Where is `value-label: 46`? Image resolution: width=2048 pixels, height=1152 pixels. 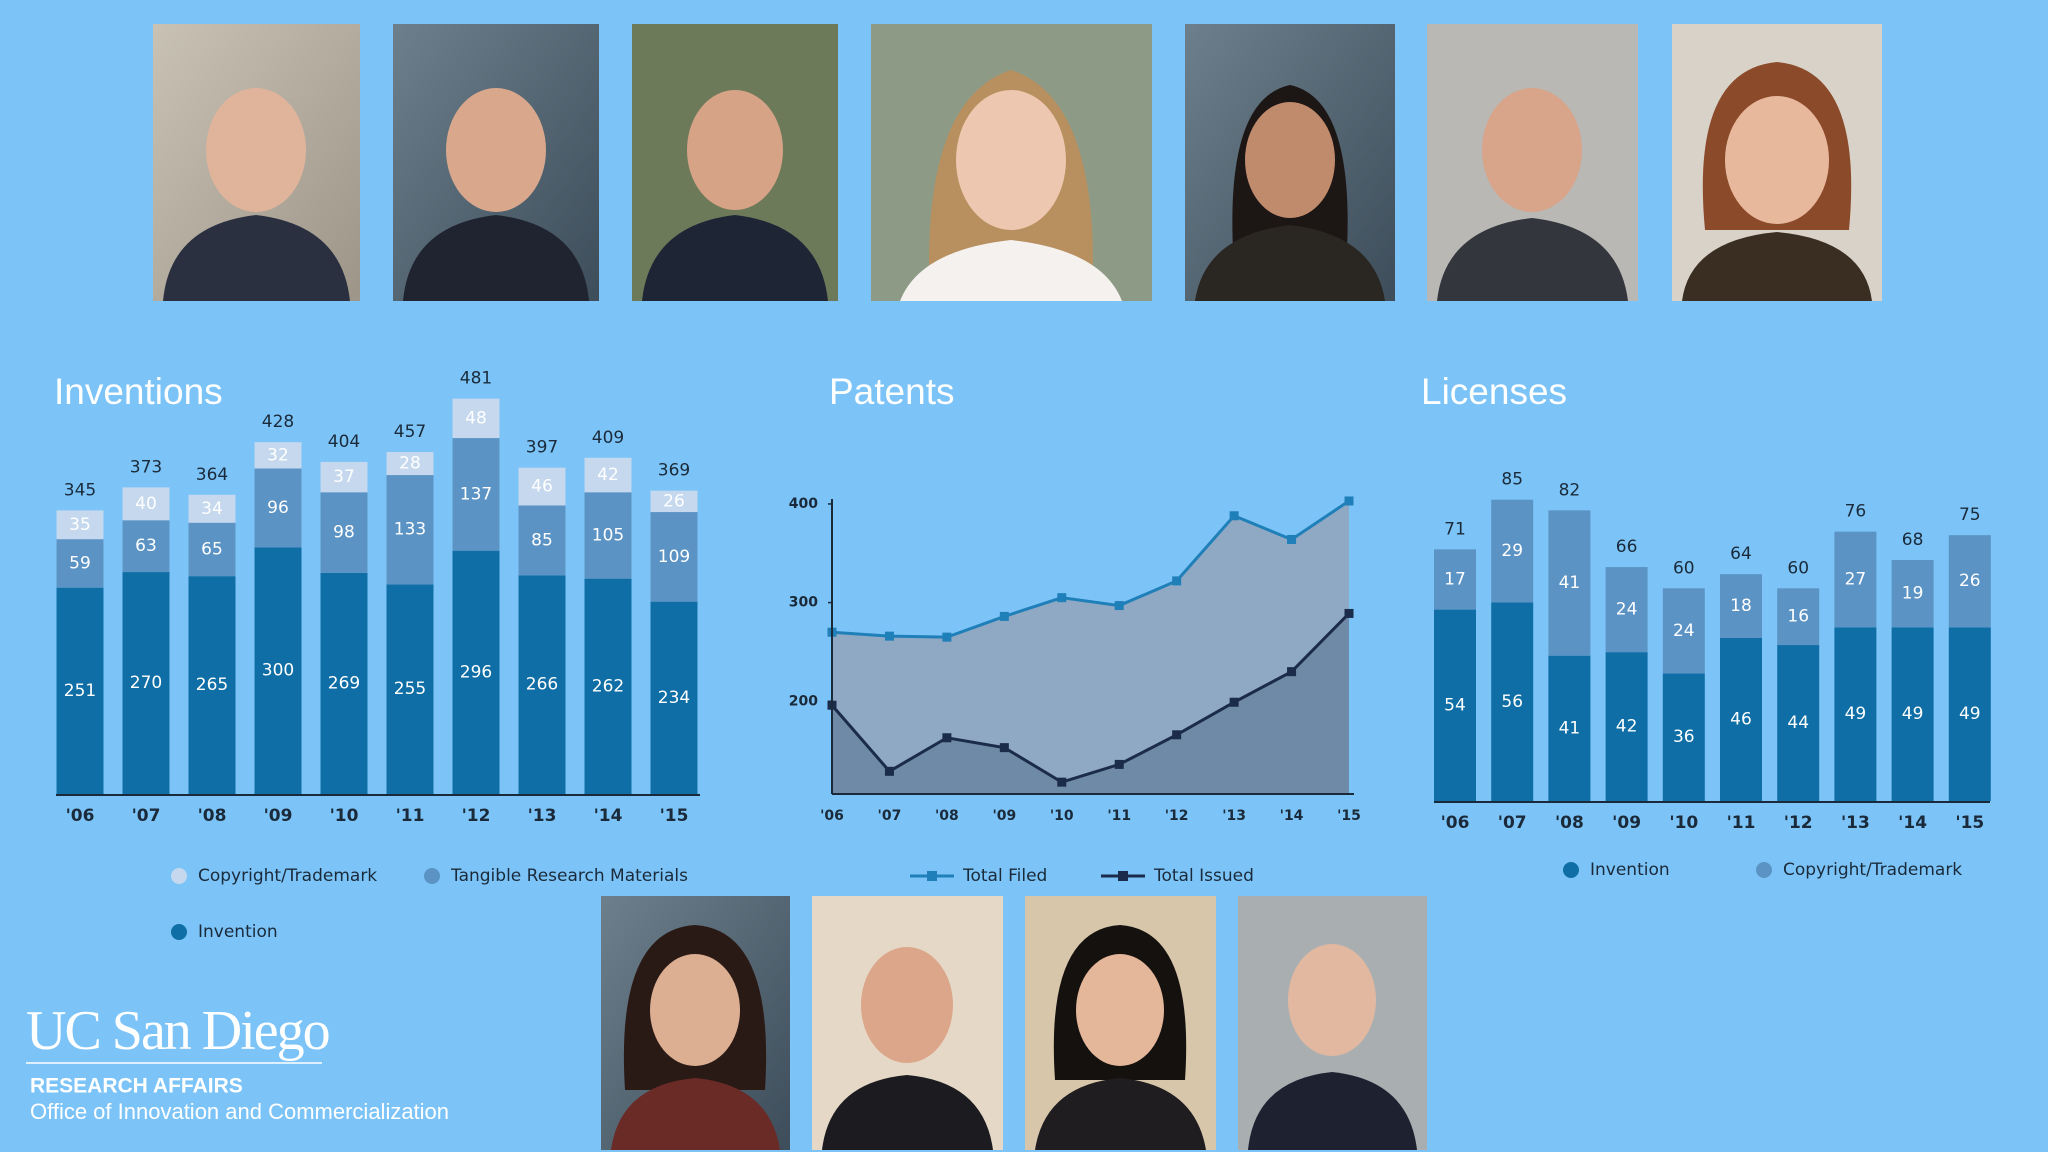
value-label: 46 is located at coordinates (1741, 719).